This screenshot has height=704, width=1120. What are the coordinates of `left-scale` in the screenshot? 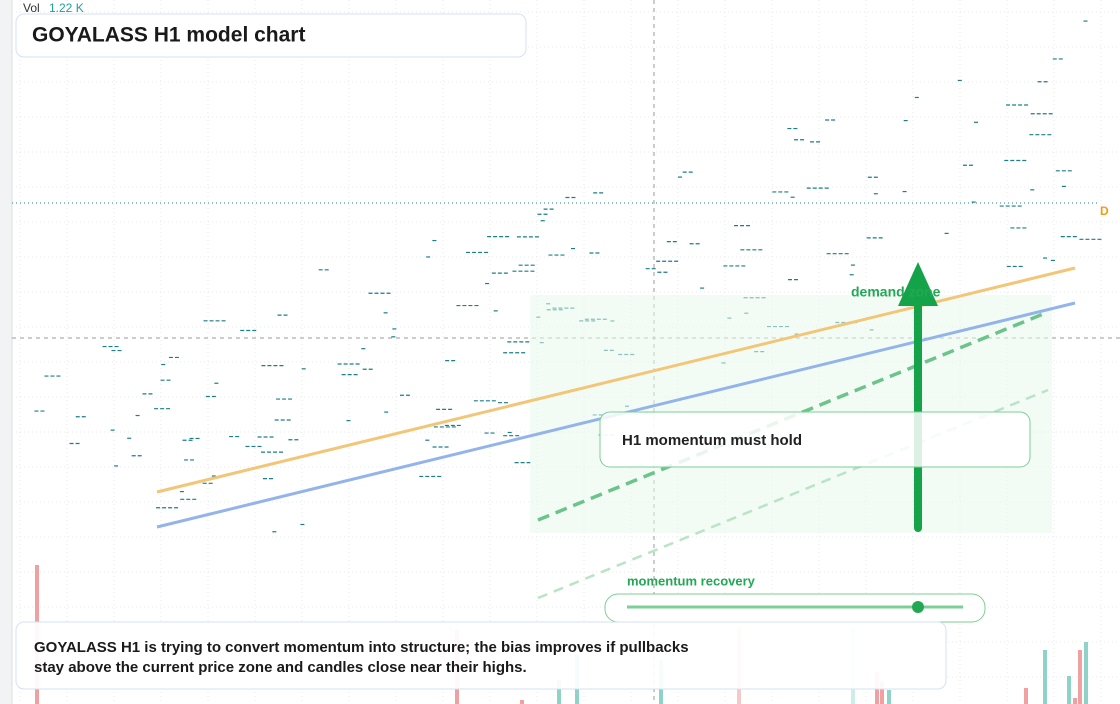 It's located at (6, 352).